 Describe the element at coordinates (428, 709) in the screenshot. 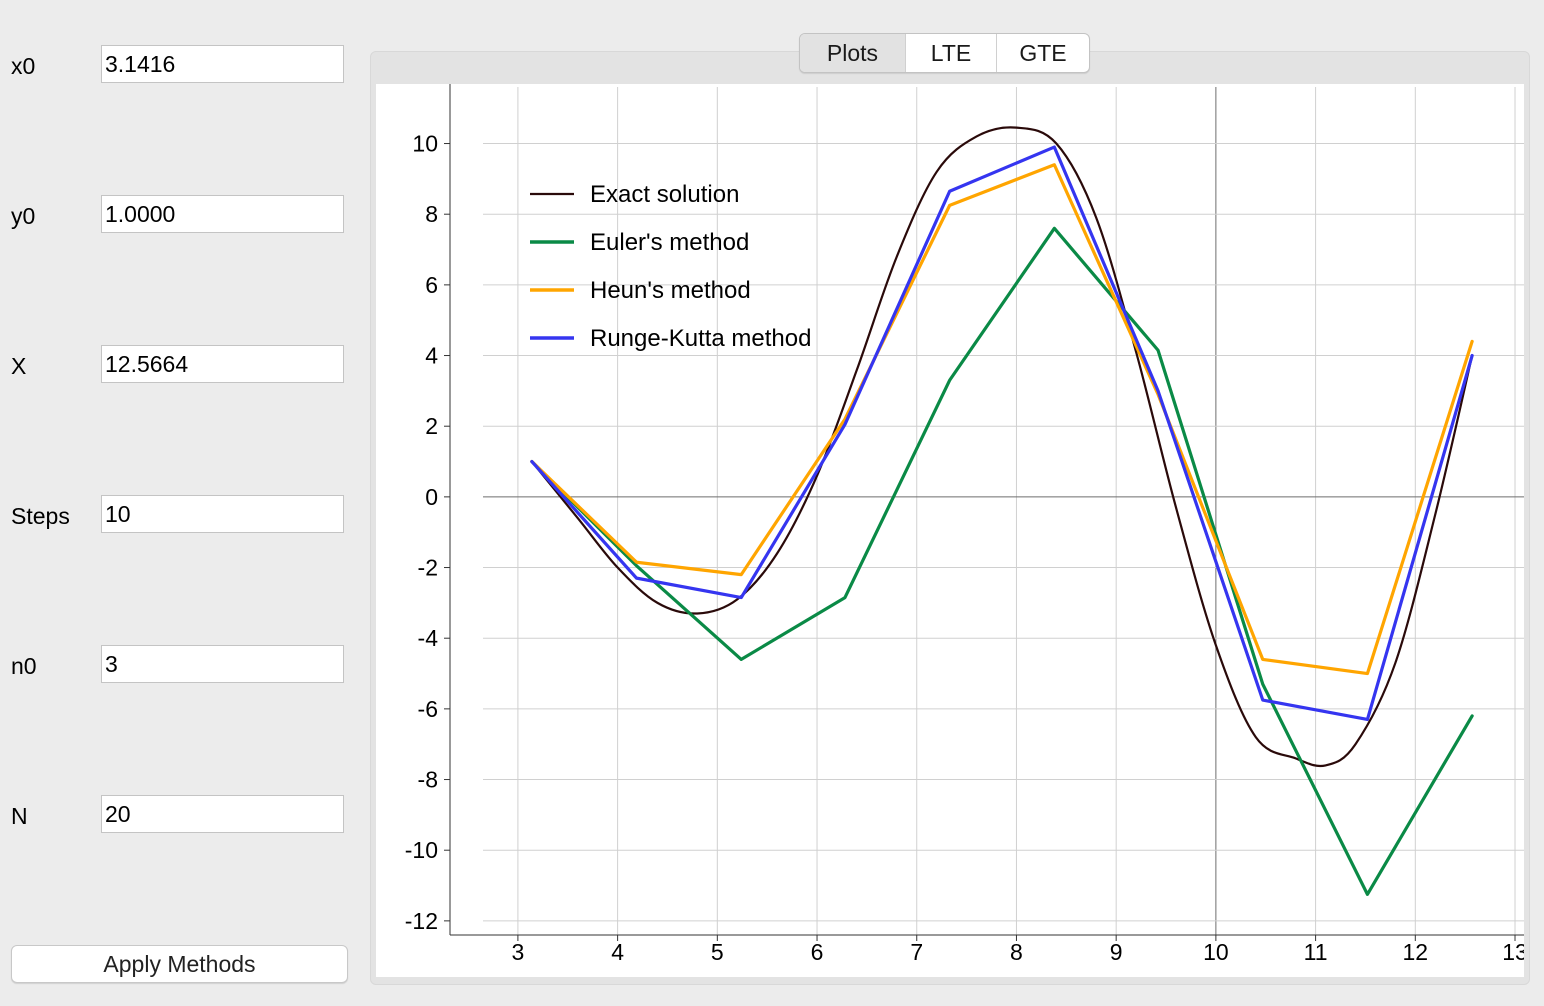

I see `y-tick-label: -6` at that location.